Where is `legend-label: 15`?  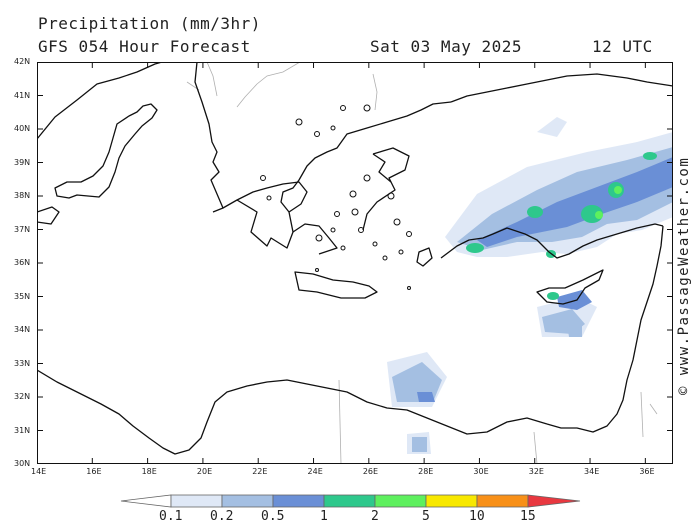
legend-label: 15 is located at coordinates (528, 516).